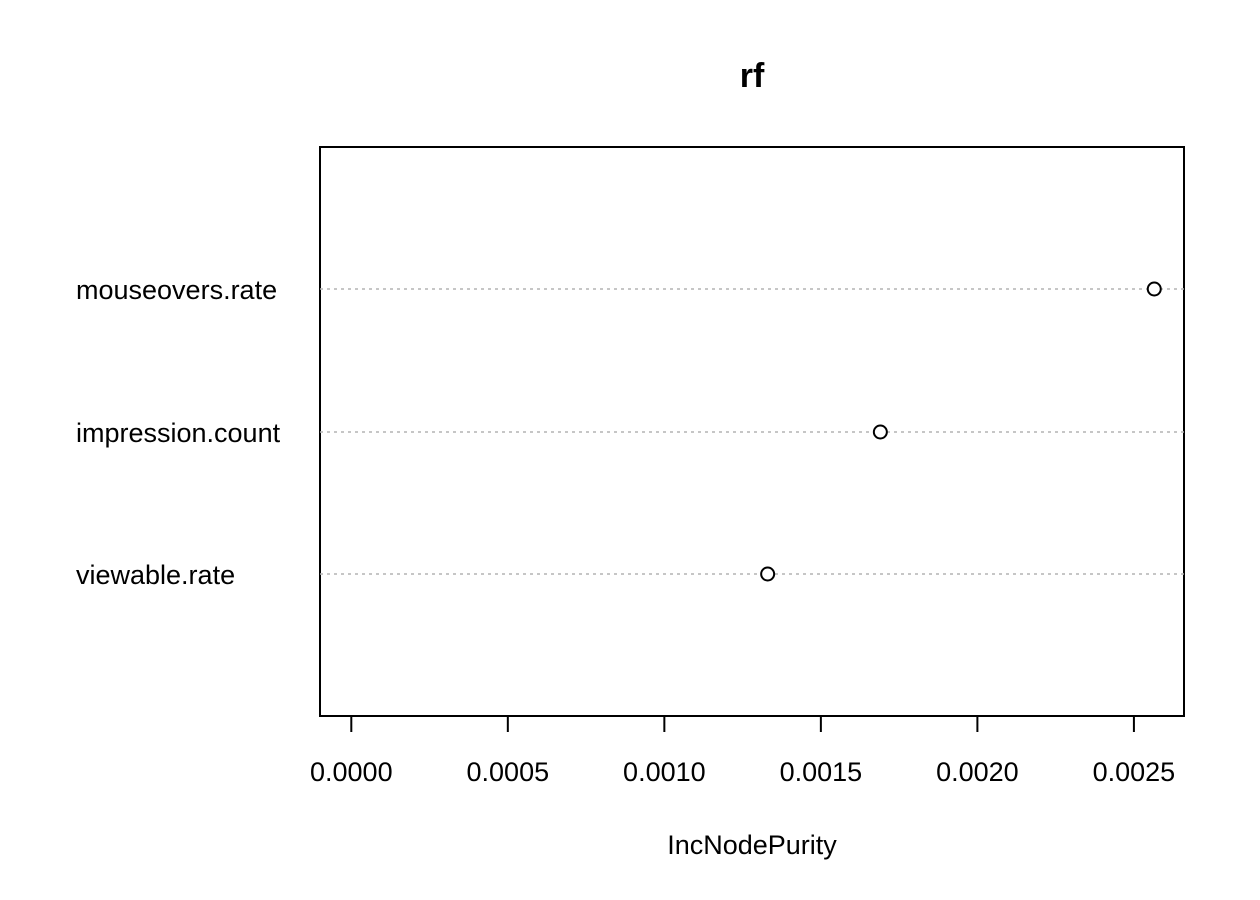  What do you see at coordinates (977, 772) in the screenshot?
I see `x-tick-label: 0.0020` at bounding box center [977, 772].